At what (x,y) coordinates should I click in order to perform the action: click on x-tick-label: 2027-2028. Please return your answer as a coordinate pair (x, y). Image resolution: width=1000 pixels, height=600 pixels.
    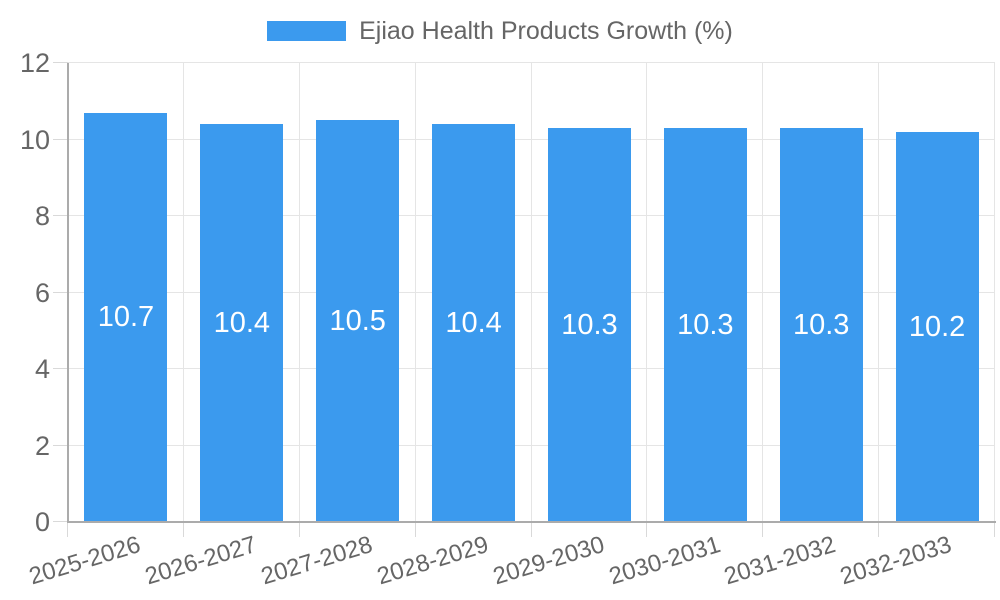
    Looking at the image, I should click on (316, 561).